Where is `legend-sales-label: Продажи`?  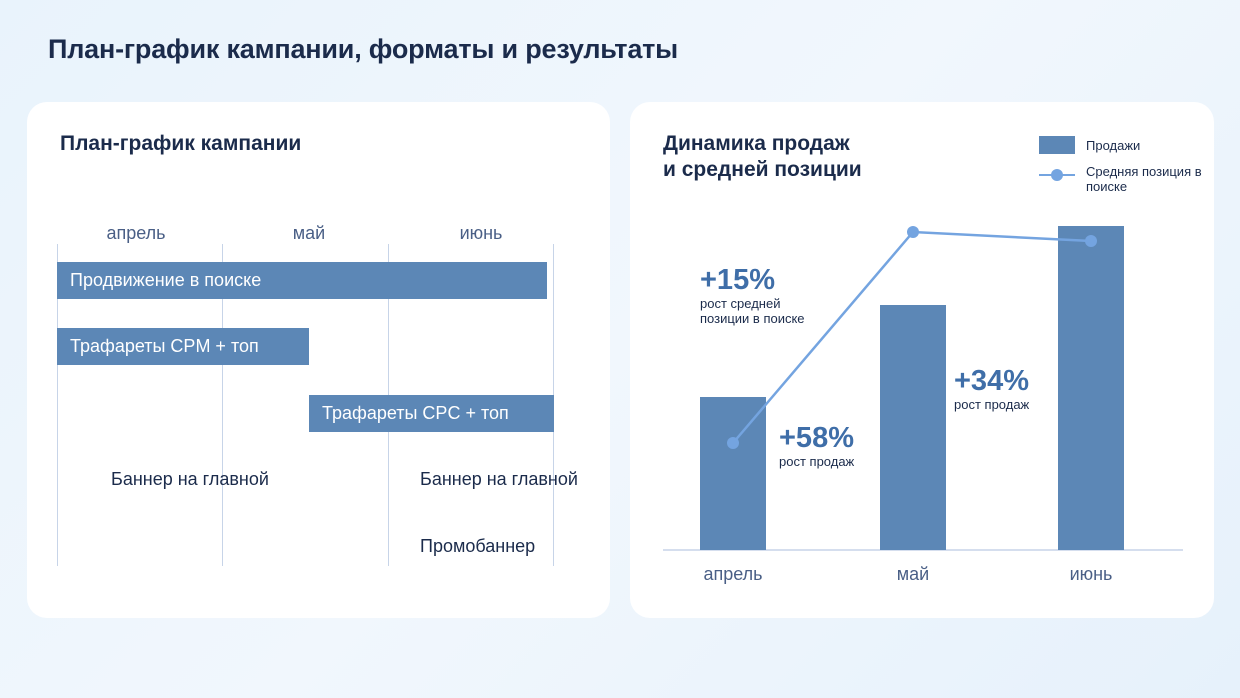
legend-sales-label: Продажи is located at coordinates (1113, 145).